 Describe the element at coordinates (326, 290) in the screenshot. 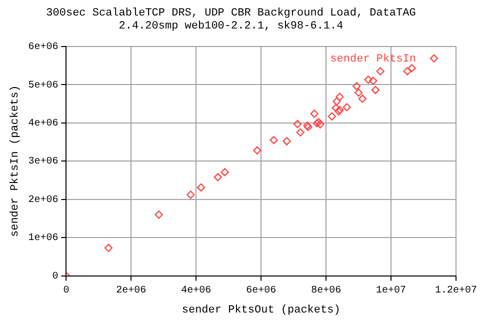

I see `x-tick-label: 8e+06` at that location.